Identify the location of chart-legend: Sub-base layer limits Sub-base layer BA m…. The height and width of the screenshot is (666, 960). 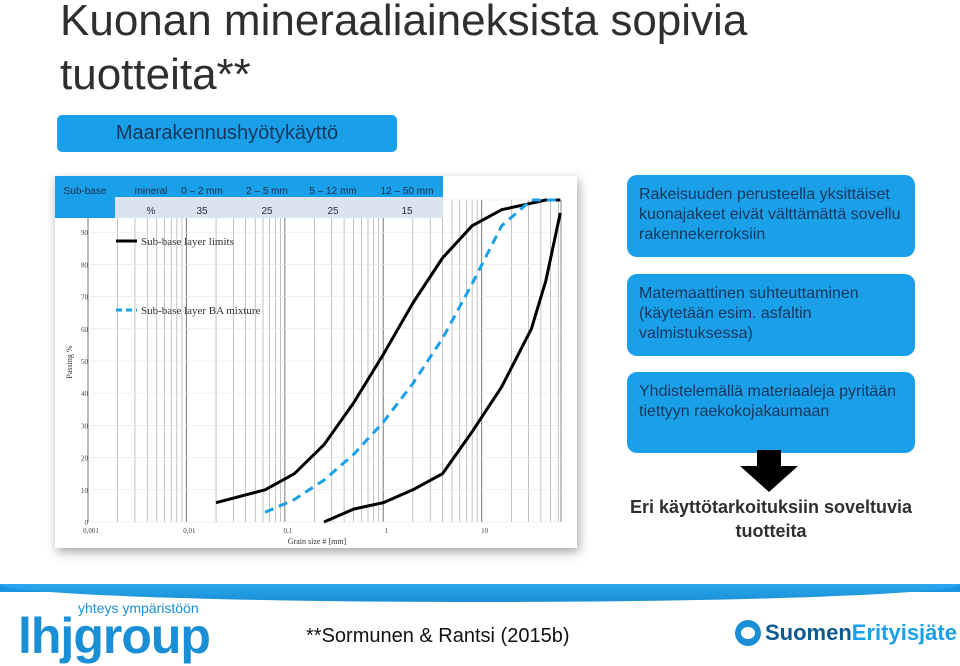
(188, 276).